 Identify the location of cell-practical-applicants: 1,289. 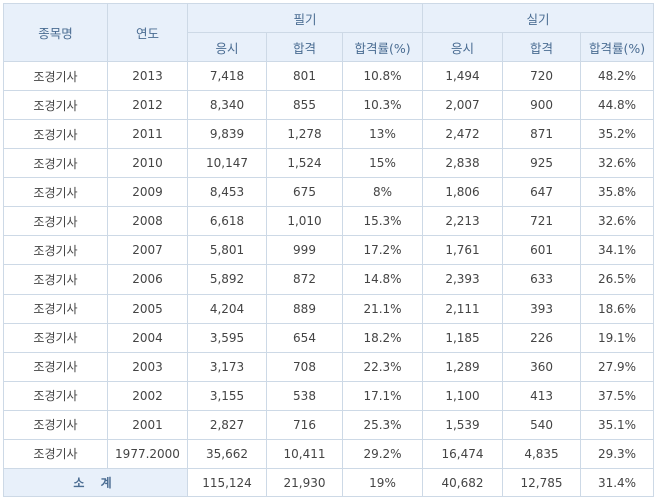
(463, 366).